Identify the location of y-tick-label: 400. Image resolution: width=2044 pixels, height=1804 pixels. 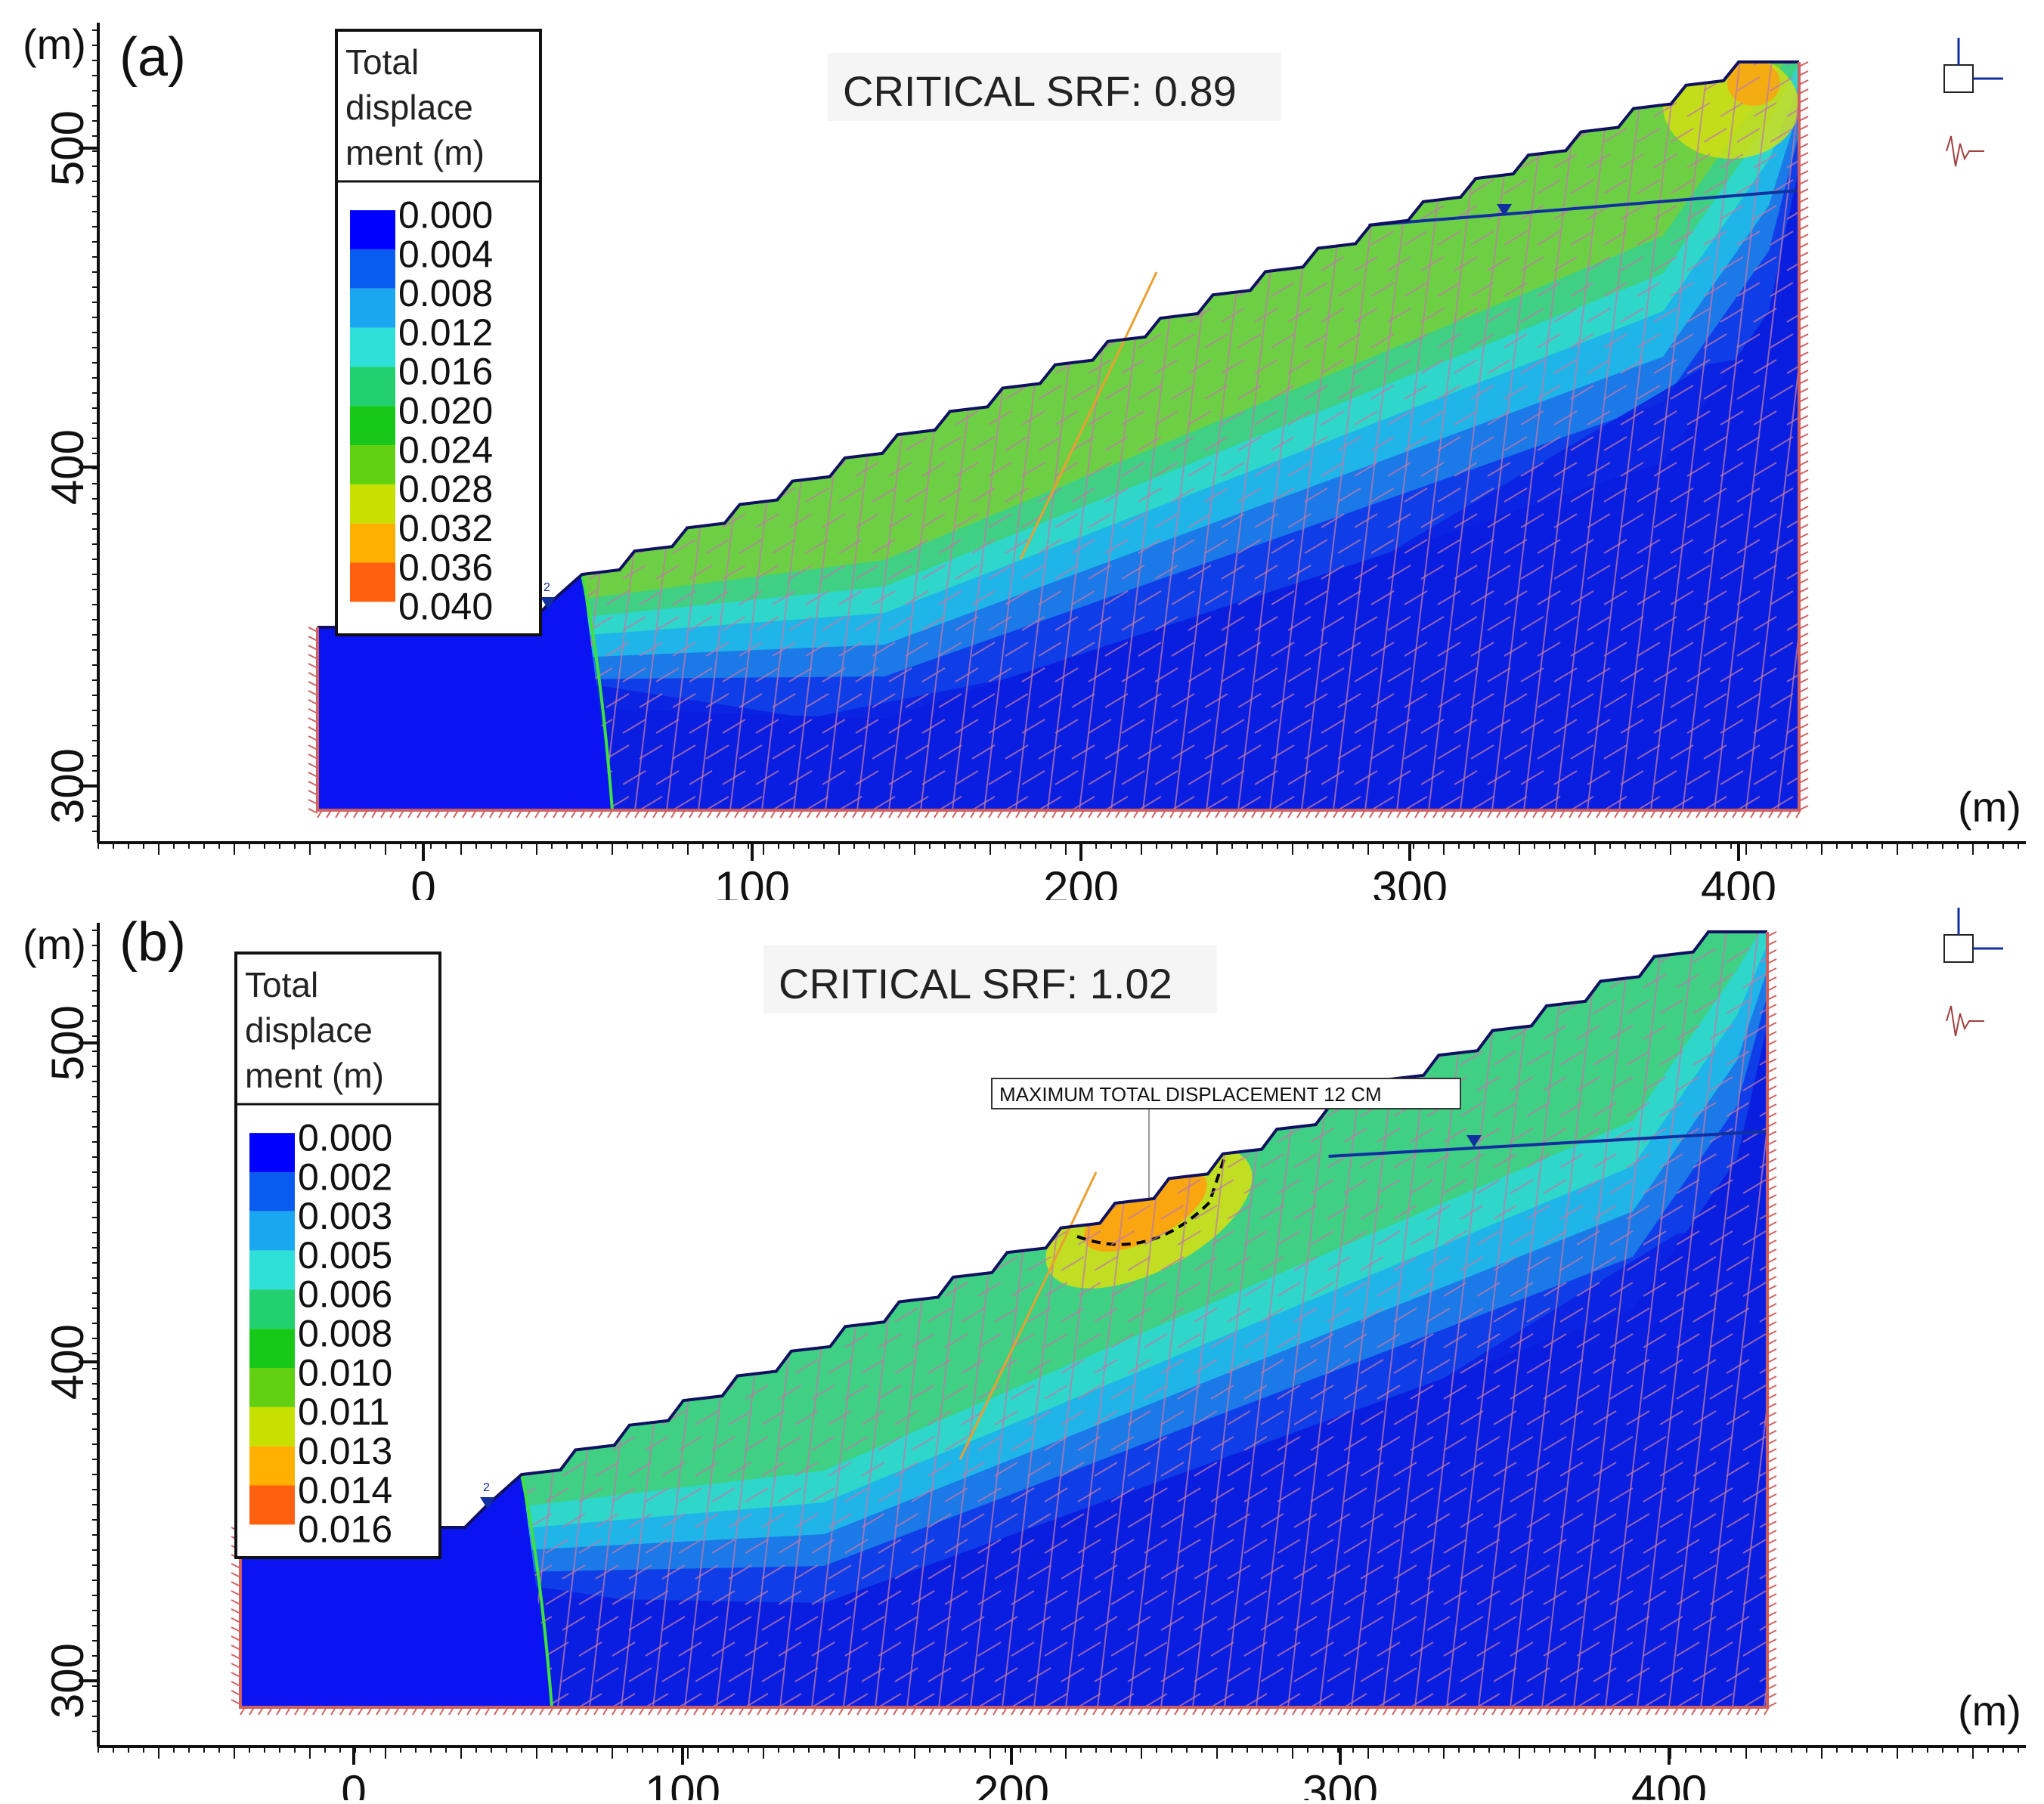
(67, 1362).